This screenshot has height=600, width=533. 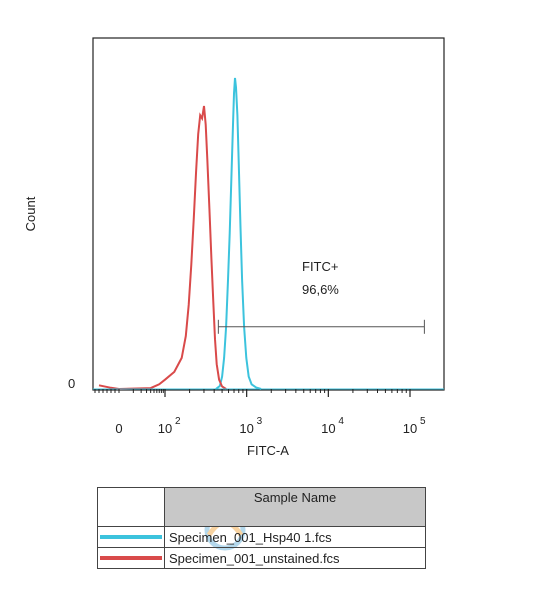 What do you see at coordinates (320, 289) in the screenshot?
I see `gate-percent: 96,6%` at bounding box center [320, 289].